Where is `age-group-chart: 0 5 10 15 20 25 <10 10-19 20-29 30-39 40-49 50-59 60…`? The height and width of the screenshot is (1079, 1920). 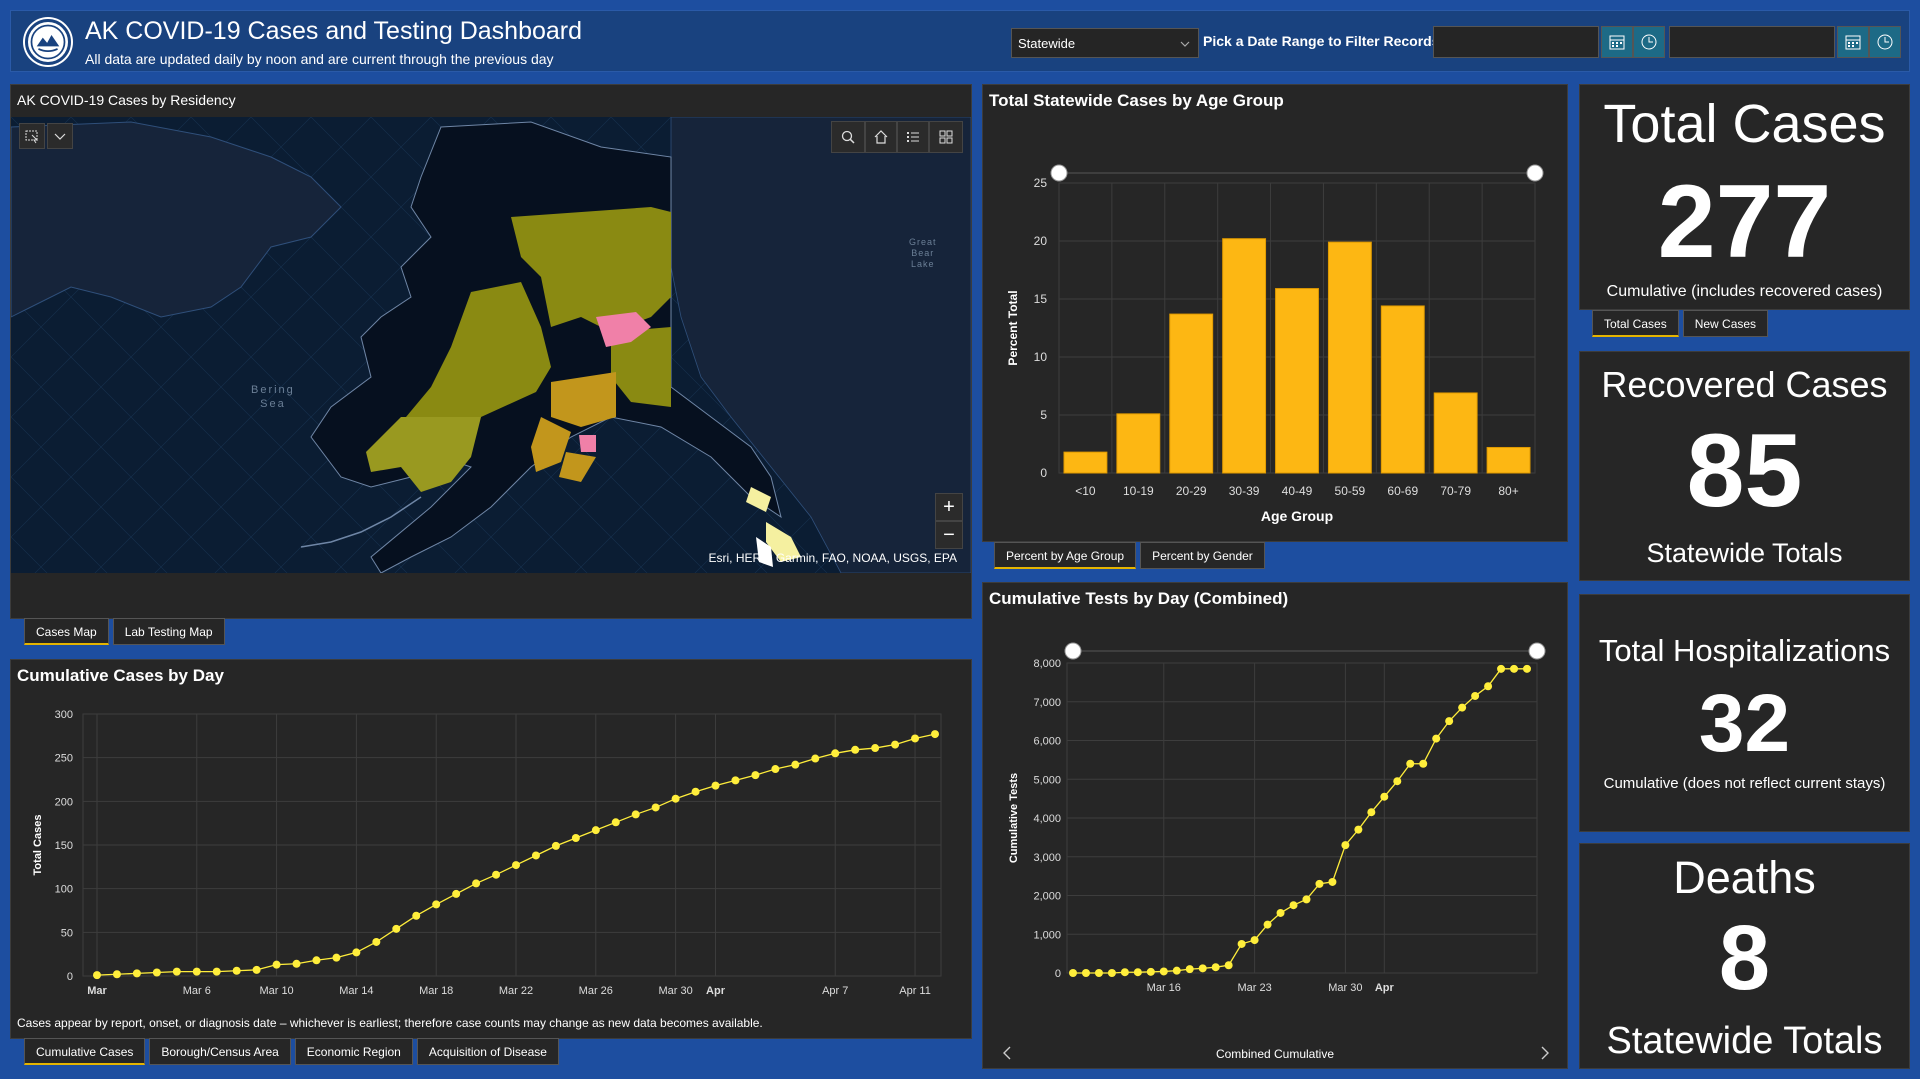 age-group-chart: 0 5 10 15 20 25 <10 10-19 20-29 30-39 40-49 50-59 60… is located at coordinates (1275, 344).